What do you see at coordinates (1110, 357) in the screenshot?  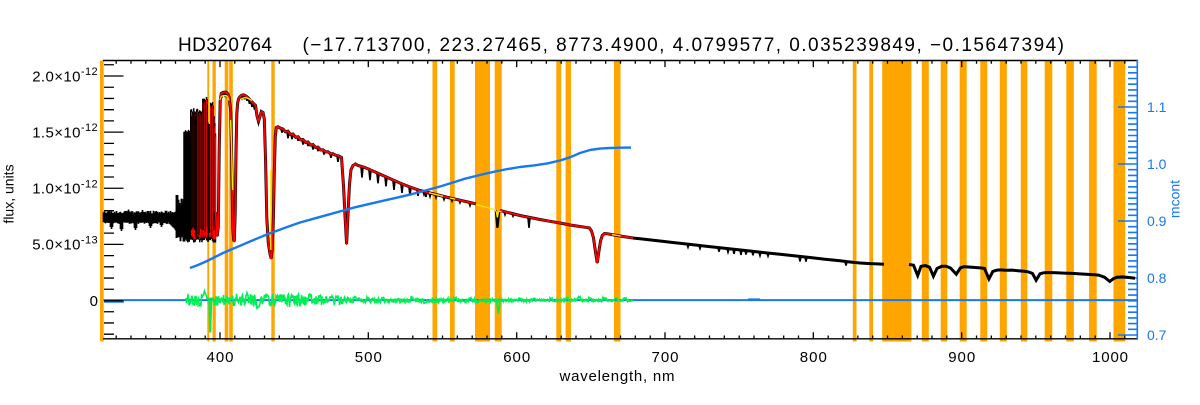 I see `svg-text: 1000` at bounding box center [1110, 357].